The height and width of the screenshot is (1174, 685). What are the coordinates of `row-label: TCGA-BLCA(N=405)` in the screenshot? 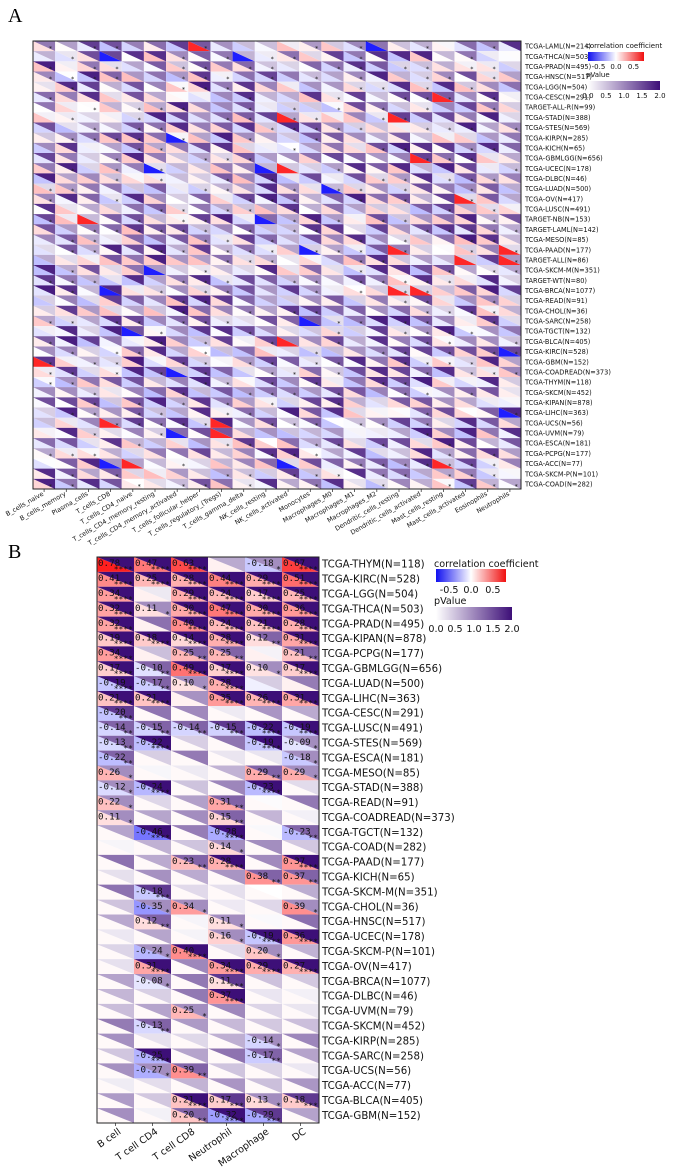 It's located at (557, 342).